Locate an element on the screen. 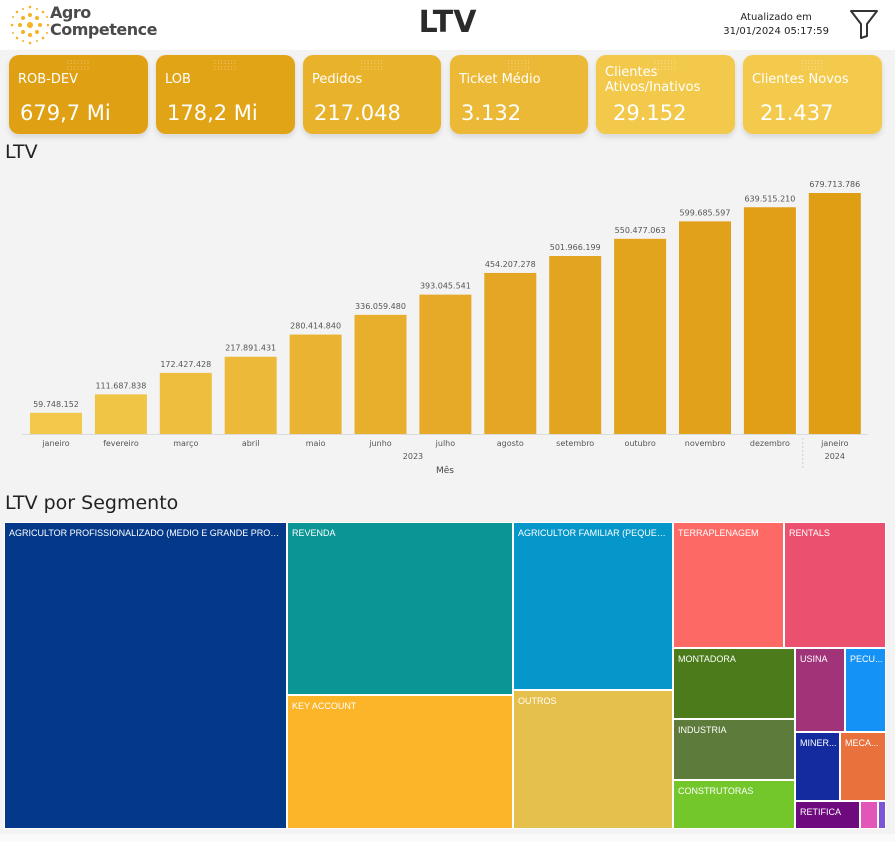  x-tick-label: março is located at coordinates (185, 443).